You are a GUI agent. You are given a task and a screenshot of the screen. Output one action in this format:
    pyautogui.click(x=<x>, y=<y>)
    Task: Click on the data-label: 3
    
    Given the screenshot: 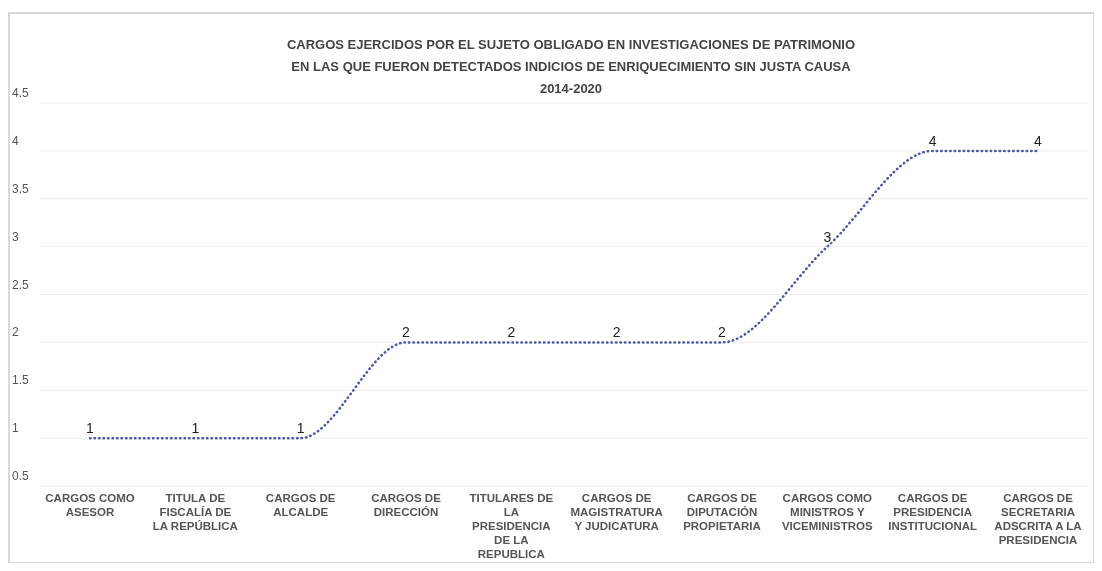 What is the action you would take?
    pyautogui.click(x=827, y=236)
    